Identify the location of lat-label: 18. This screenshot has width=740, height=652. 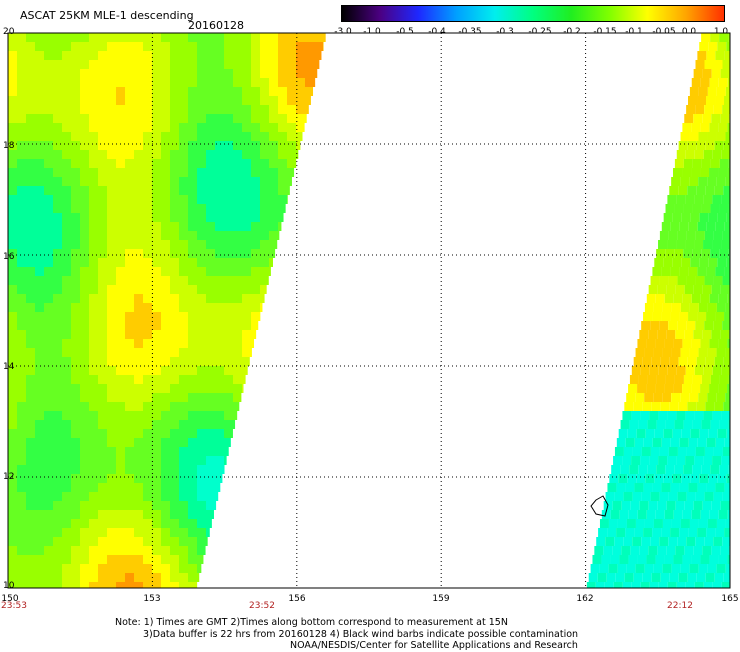
(8, 146).